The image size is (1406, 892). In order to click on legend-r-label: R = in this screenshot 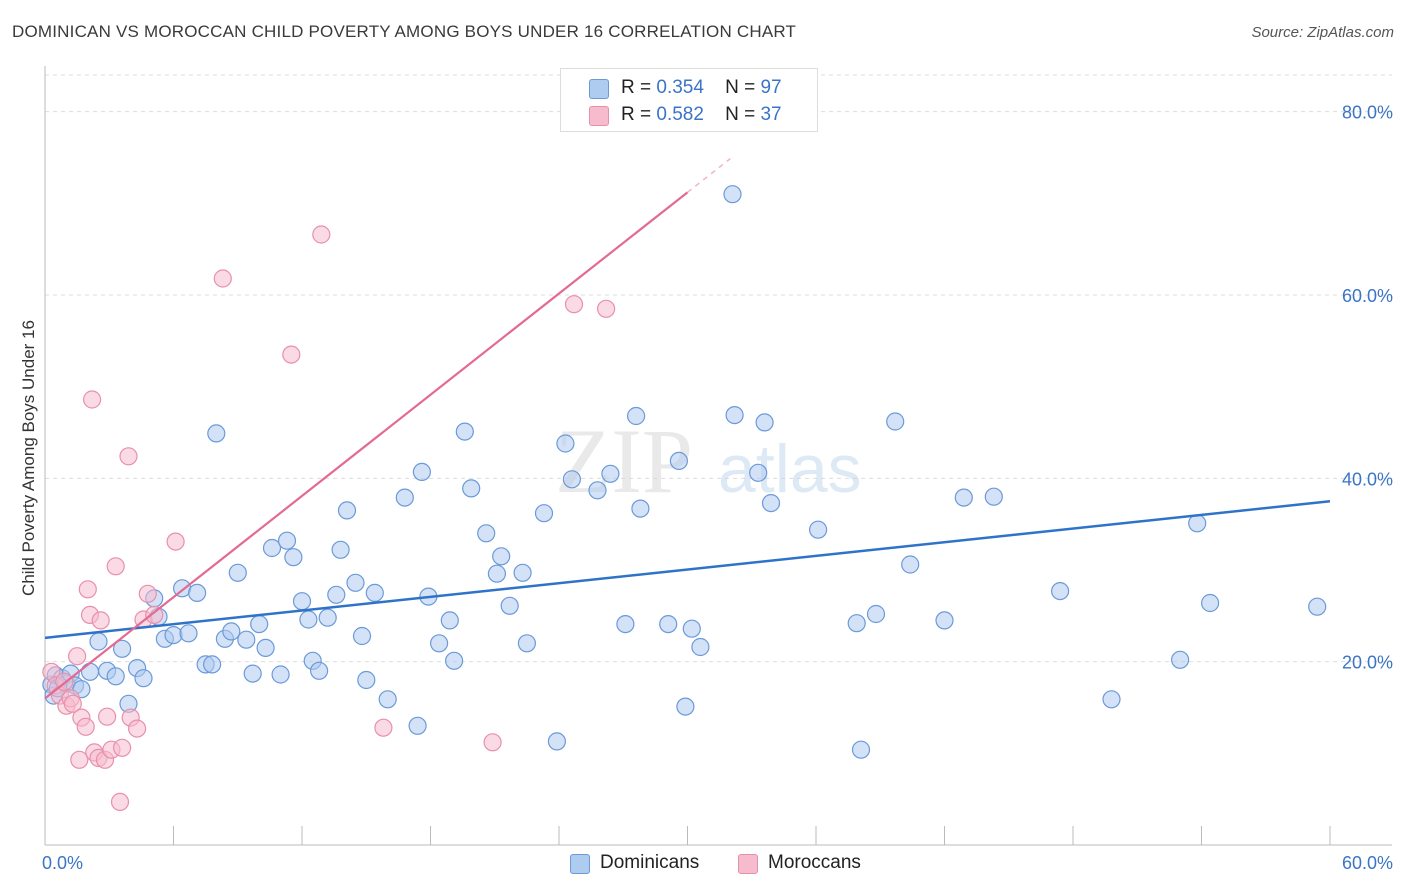, I will do `click(636, 87)`.